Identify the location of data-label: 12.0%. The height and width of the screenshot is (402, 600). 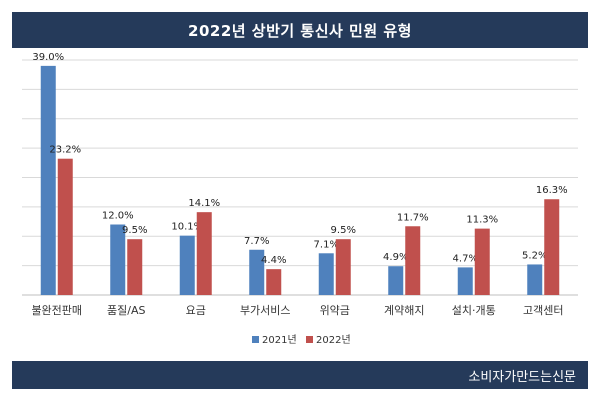
(118, 216).